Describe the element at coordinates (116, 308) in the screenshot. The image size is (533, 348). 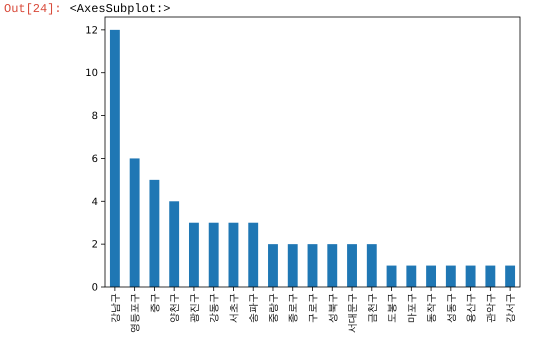
I see `x-tick-label: 강남구` at that location.